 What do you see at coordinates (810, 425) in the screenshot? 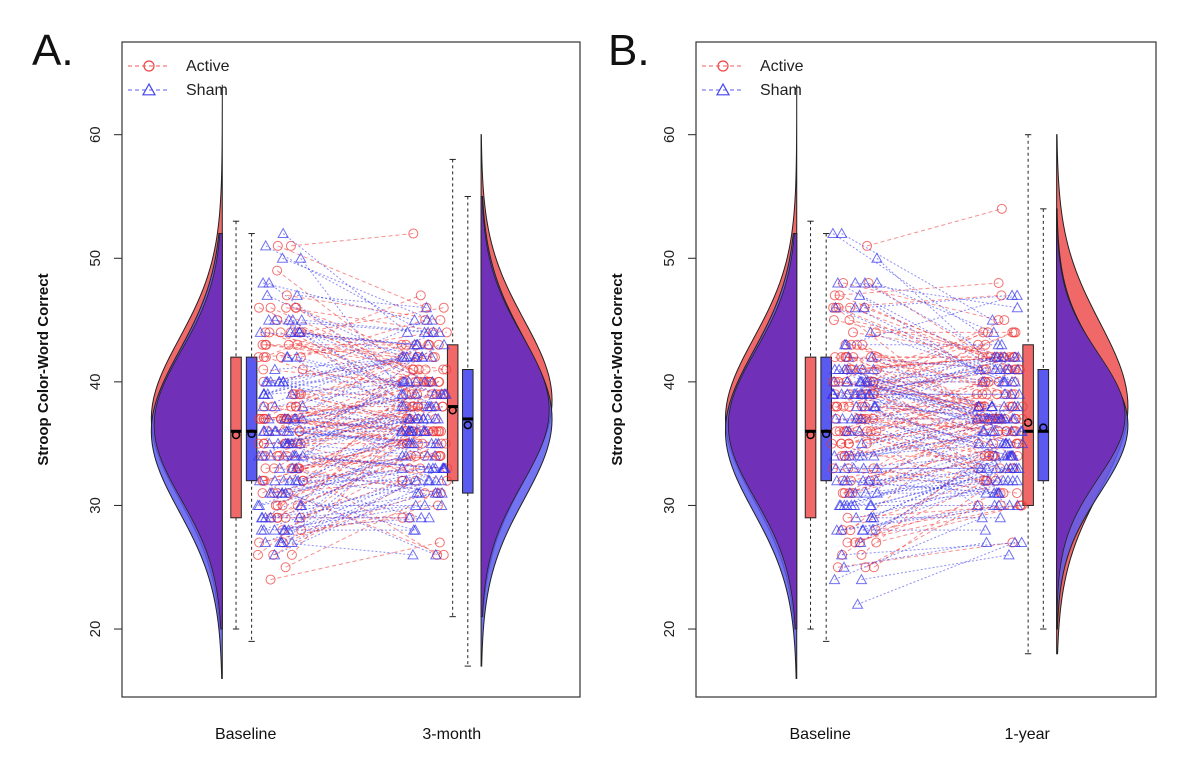
I see `boxplot-active-baseline` at bounding box center [810, 425].